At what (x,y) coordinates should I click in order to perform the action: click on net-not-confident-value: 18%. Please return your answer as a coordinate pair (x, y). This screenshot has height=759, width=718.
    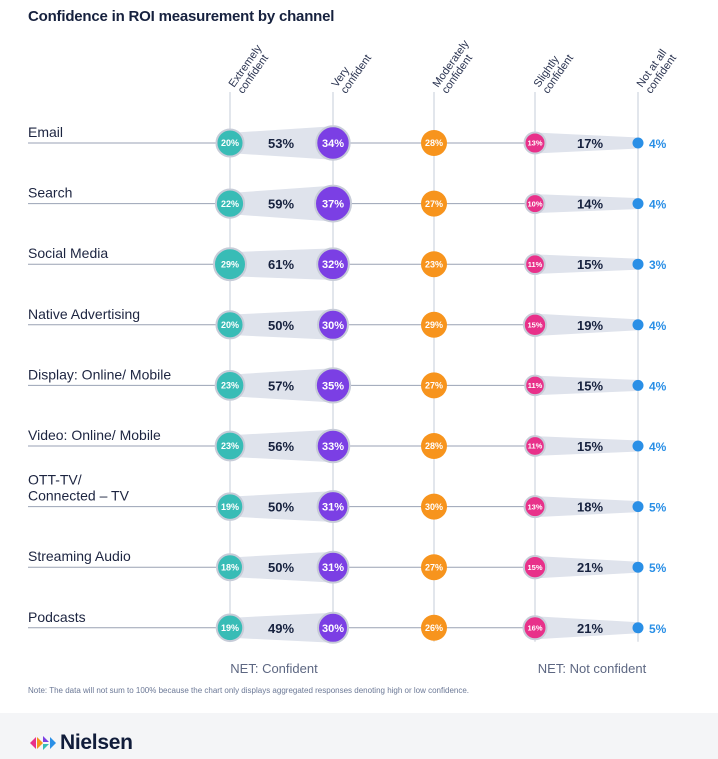
    Looking at the image, I should click on (590, 507).